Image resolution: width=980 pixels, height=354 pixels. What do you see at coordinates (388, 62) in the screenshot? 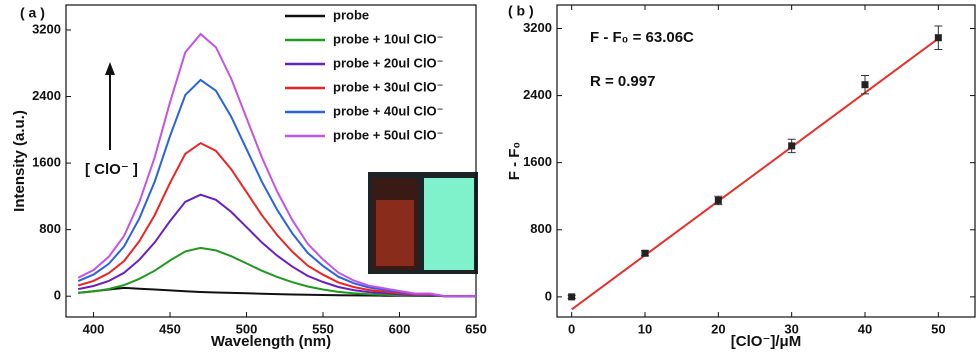
I see `legend-label: probe + 20ul ClO⁻` at bounding box center [388, 62].